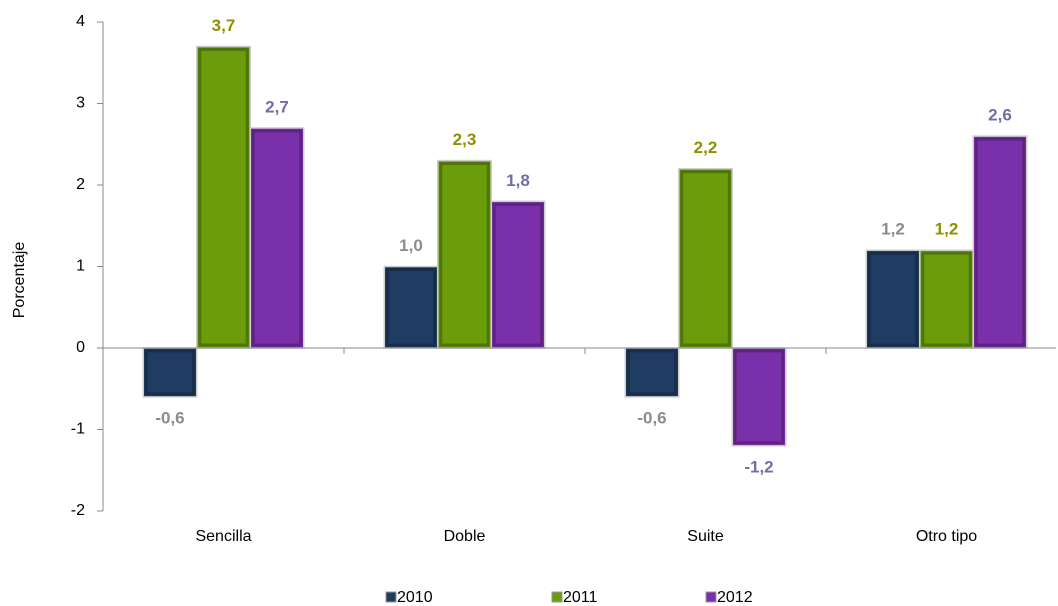 The width and height of the screenshot is (1058, 606). What do you see at coordinates (223, 536) in the screenshot?
I see `x-tick-label: Sencilla` at bounding box center [223, 536].